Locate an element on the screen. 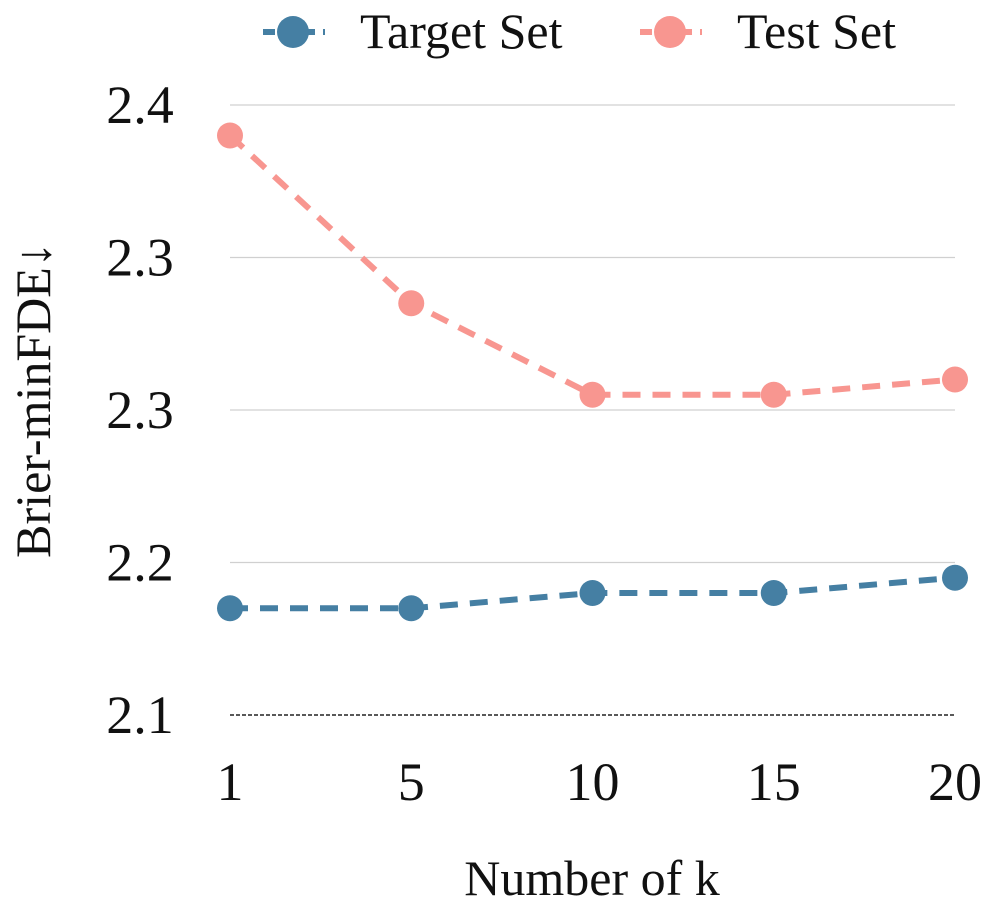 The image size is (997, 910). x-tick-label: 10 is located at coordinates (593, 782).